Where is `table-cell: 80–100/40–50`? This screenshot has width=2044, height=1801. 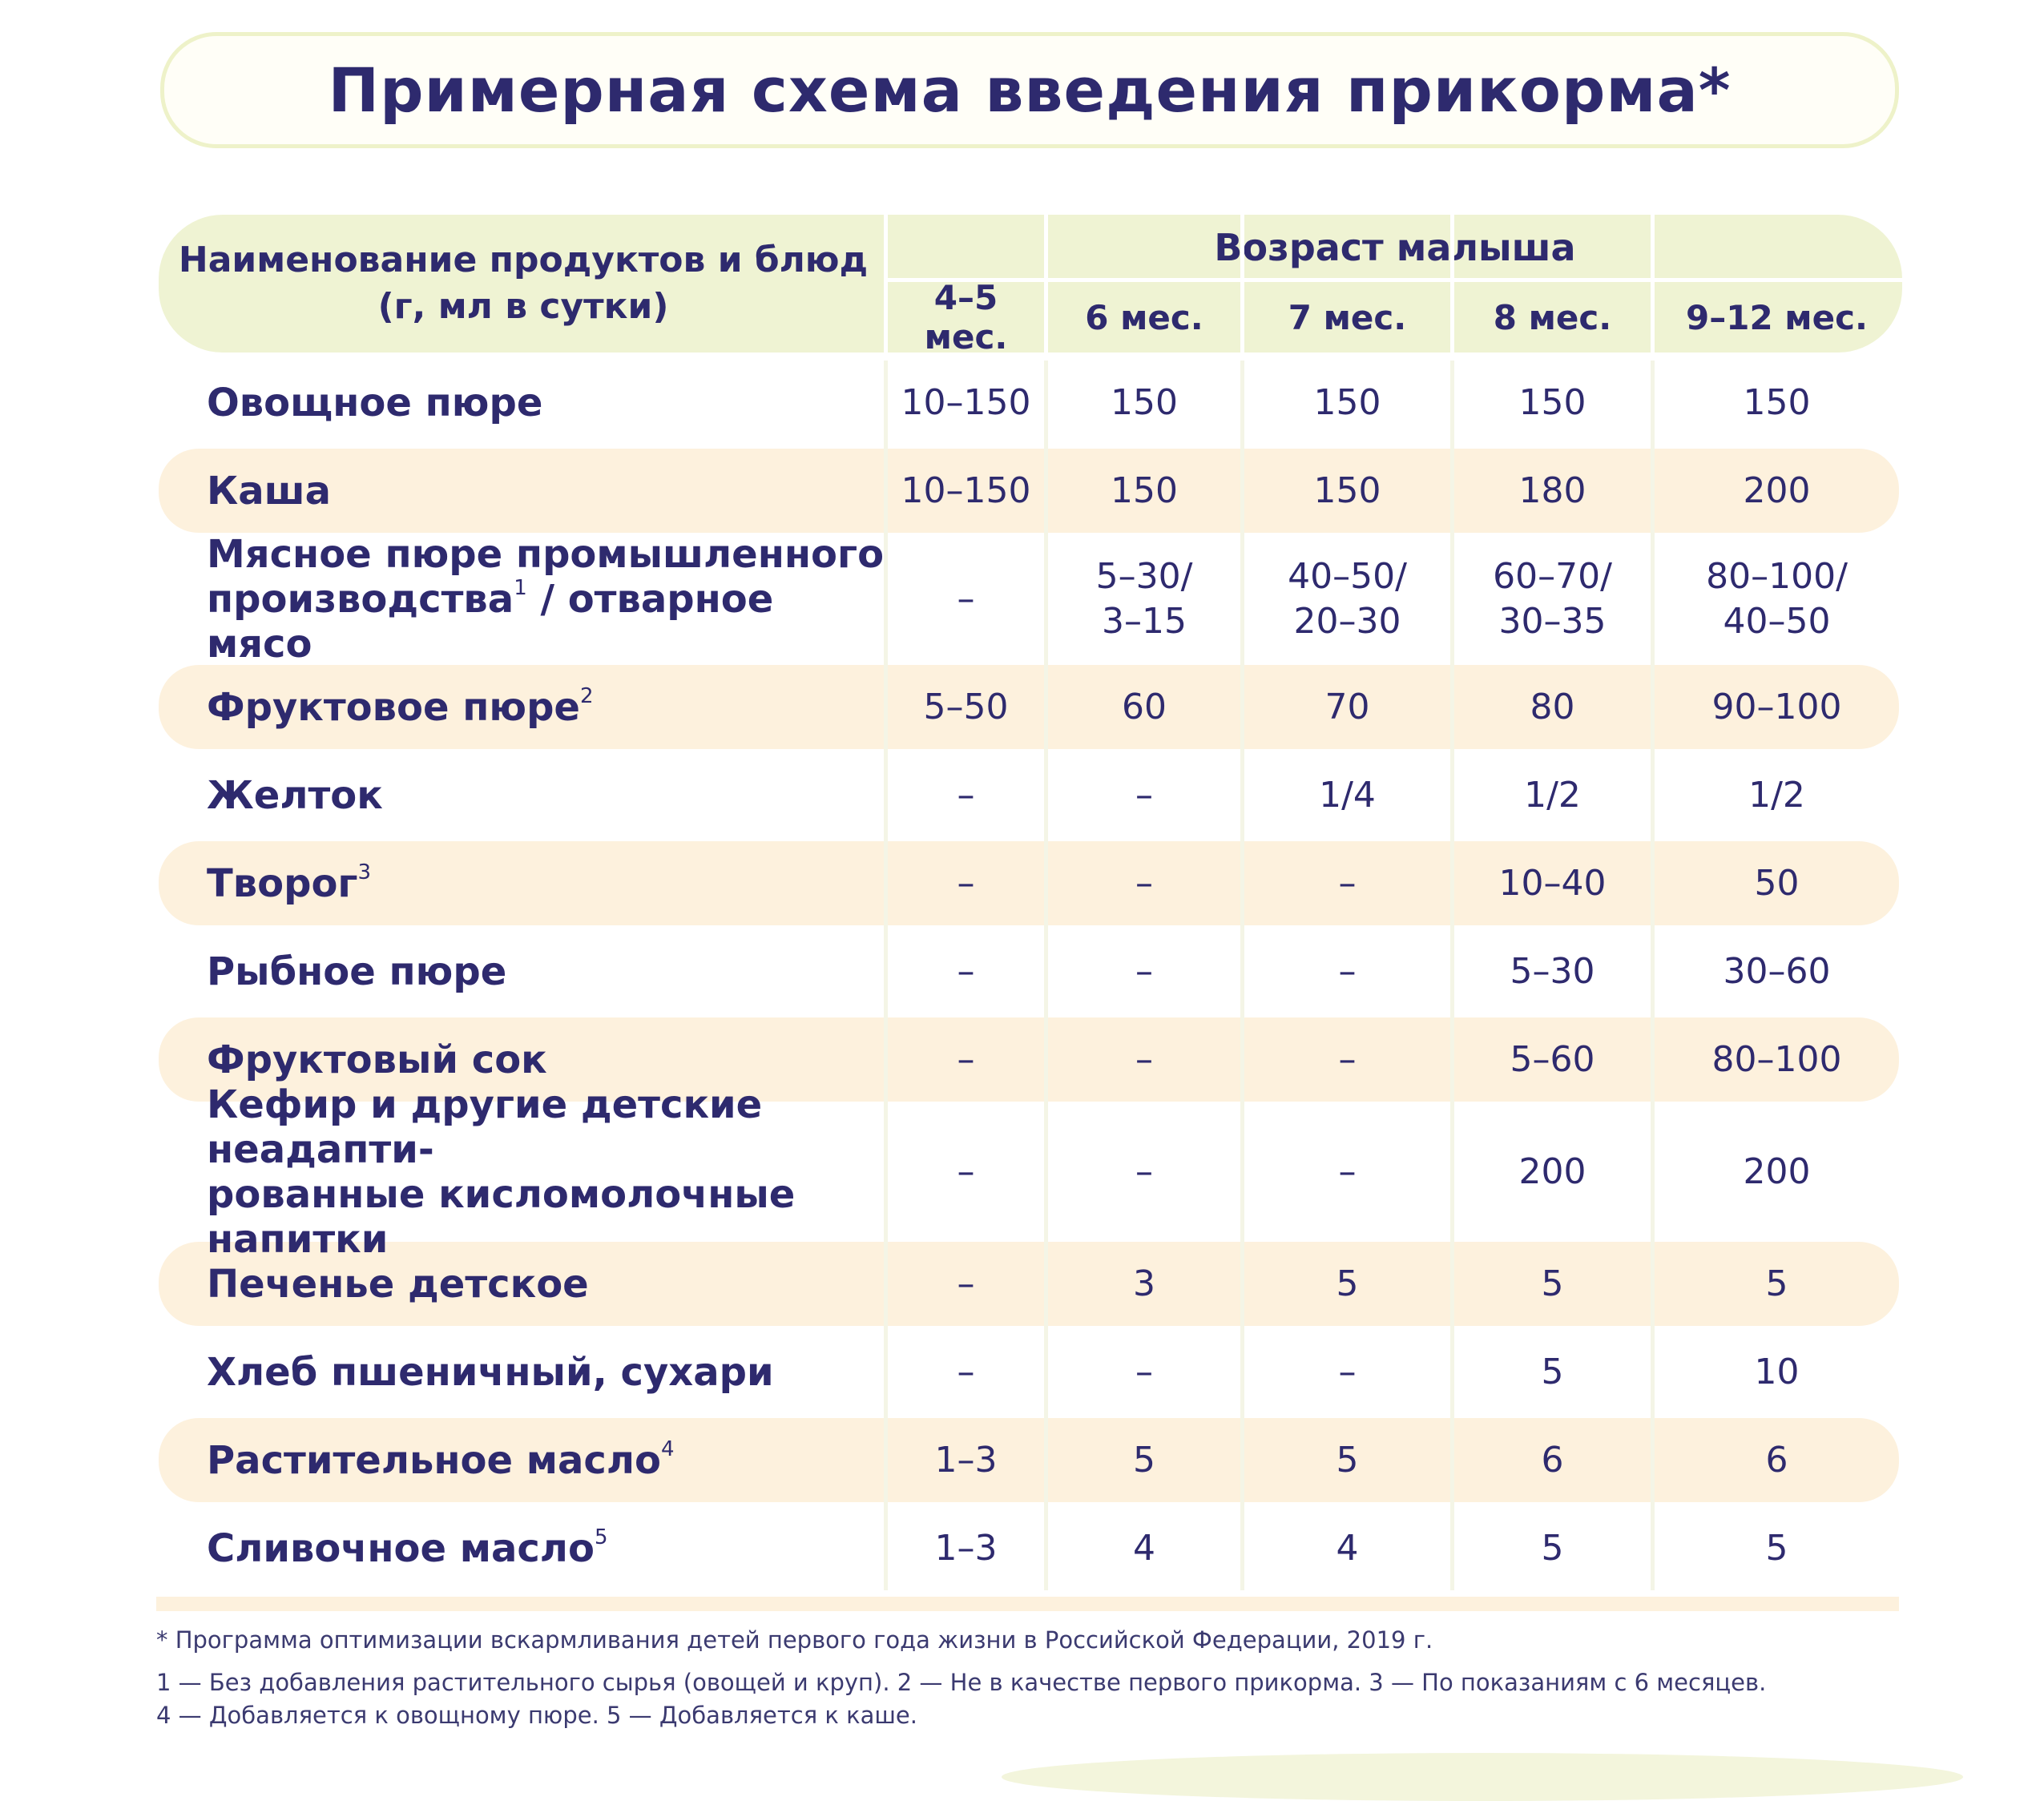 table-cell: 80–100/40–50 is located at coordinates (1777, 599).